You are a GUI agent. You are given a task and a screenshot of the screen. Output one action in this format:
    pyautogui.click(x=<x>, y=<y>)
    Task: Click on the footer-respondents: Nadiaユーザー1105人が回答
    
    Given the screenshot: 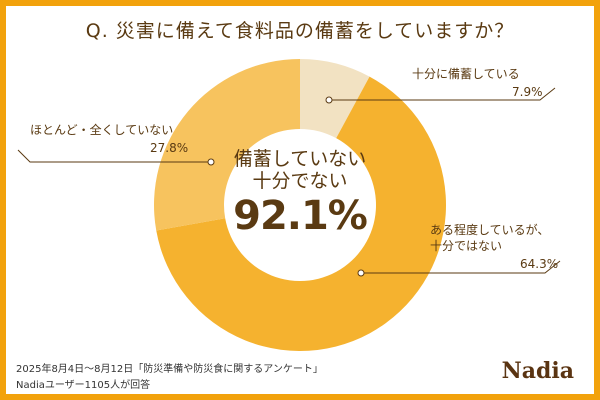 What is the action you would take?
    pyautogui.click(x=83, y=385)
    